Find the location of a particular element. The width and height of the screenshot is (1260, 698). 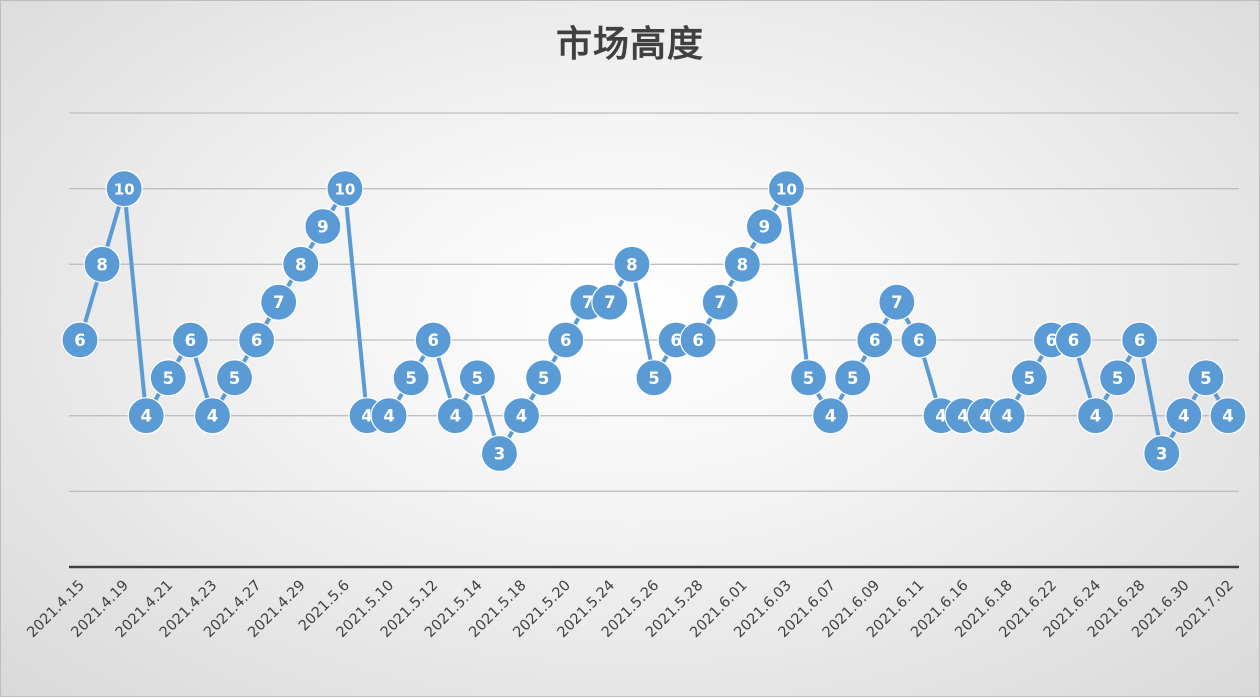

chart-title: 市场高度 is located at coordinates (629, 44).